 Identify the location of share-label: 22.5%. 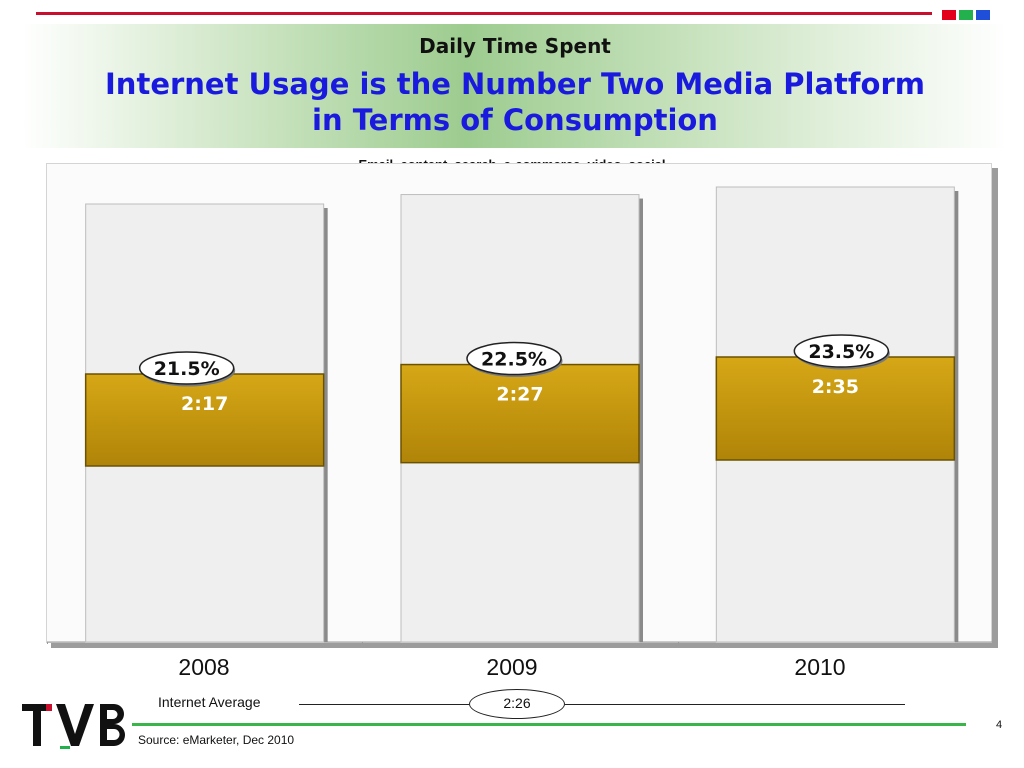
(514, 360).